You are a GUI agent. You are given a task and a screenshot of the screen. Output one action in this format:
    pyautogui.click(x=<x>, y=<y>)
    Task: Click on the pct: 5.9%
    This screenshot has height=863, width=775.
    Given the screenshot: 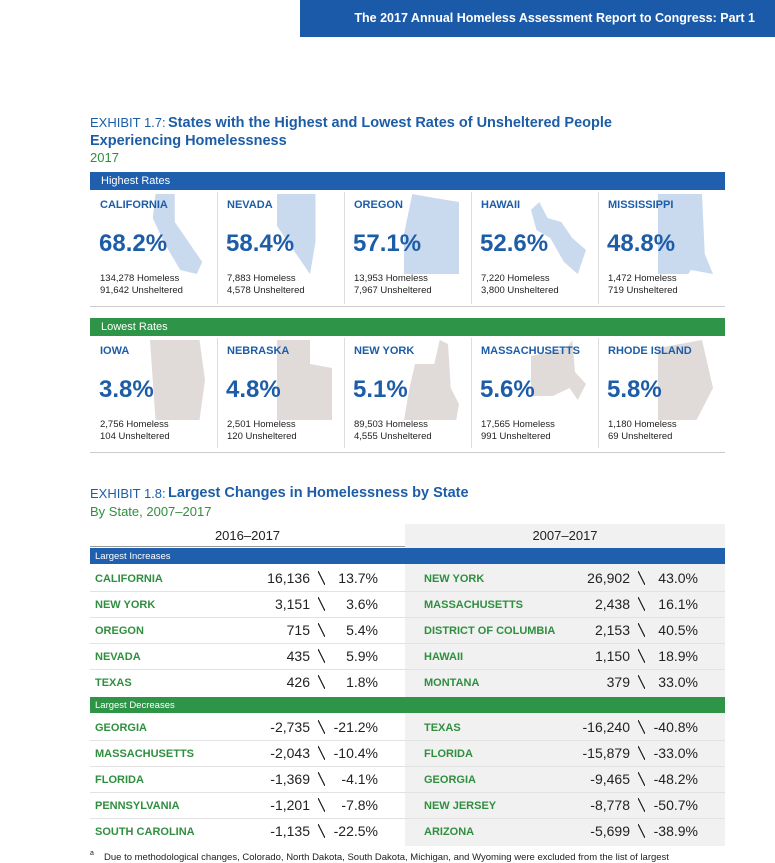 What is the action you would take?
    pyautogui.click(x=362, y=656)
    